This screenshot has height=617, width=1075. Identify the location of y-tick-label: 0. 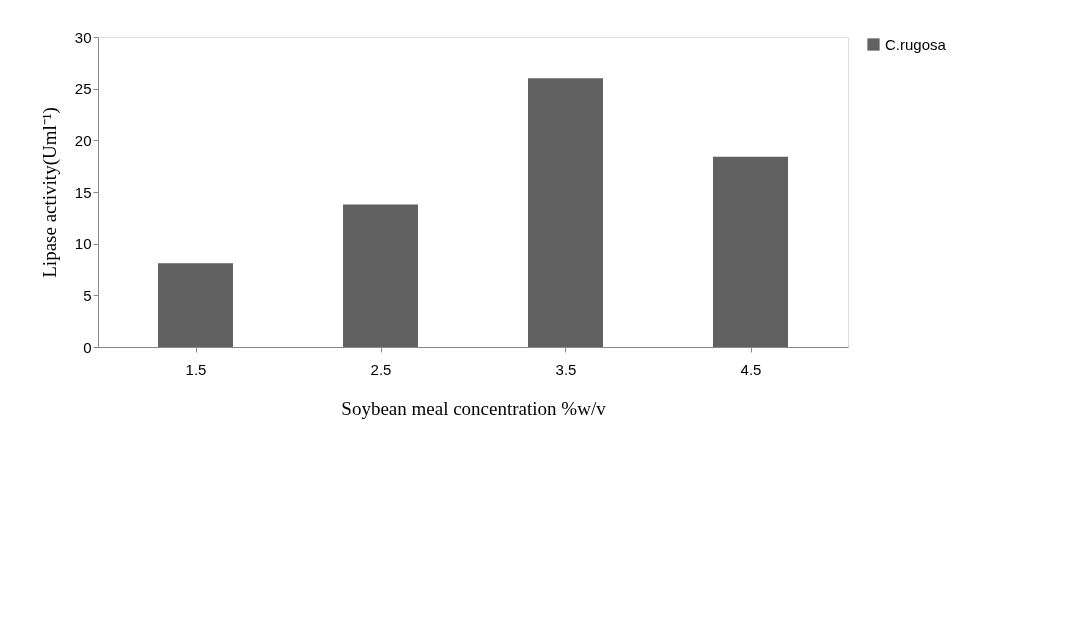
(87, 347).